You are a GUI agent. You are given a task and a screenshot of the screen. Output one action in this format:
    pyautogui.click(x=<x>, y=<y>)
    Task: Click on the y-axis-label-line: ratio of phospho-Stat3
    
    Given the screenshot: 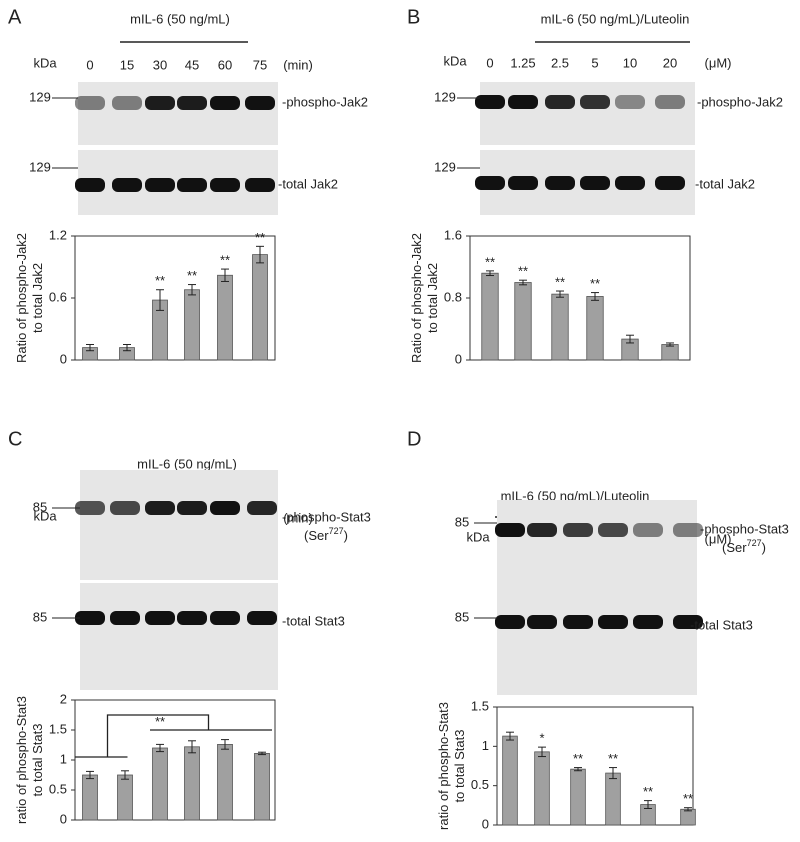 What is the action you would take?
    pyautogui.click(x=443, y=766)
    